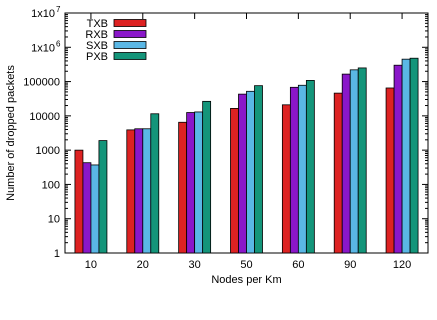 The image size is (437, 320). Describe the element at coordinates (130, 45) in the screenshot. I see `legend-swatch-sxb` at that location.